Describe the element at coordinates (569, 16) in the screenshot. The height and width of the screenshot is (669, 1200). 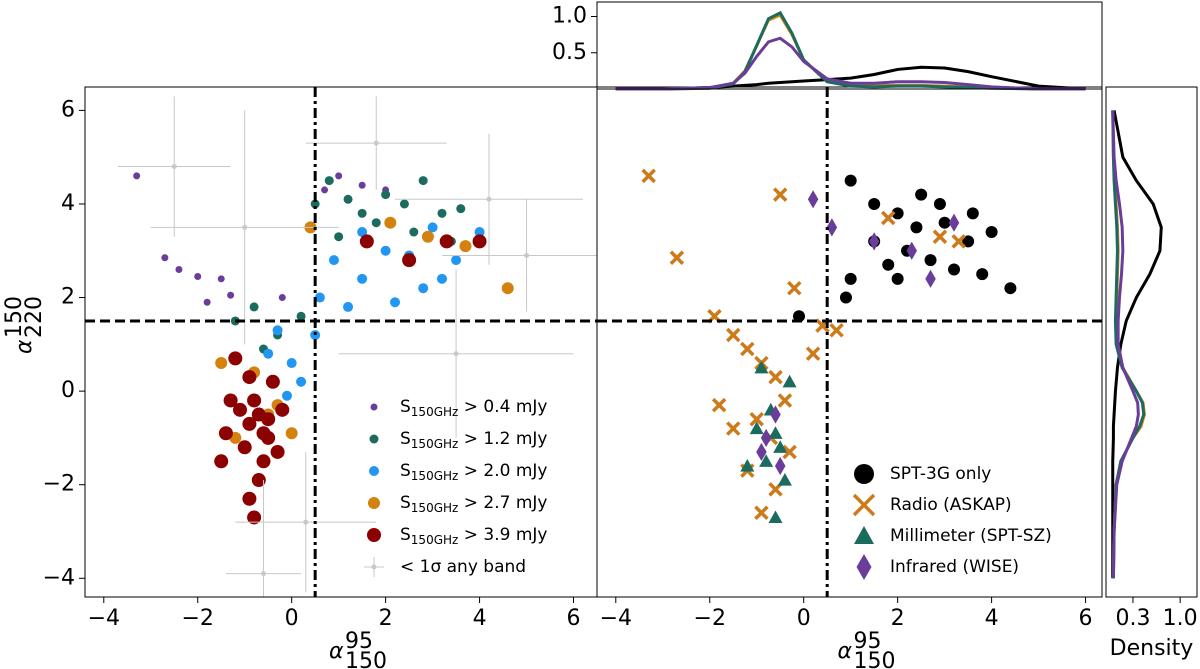
I see `y-tick-label: 1.0` at that location.